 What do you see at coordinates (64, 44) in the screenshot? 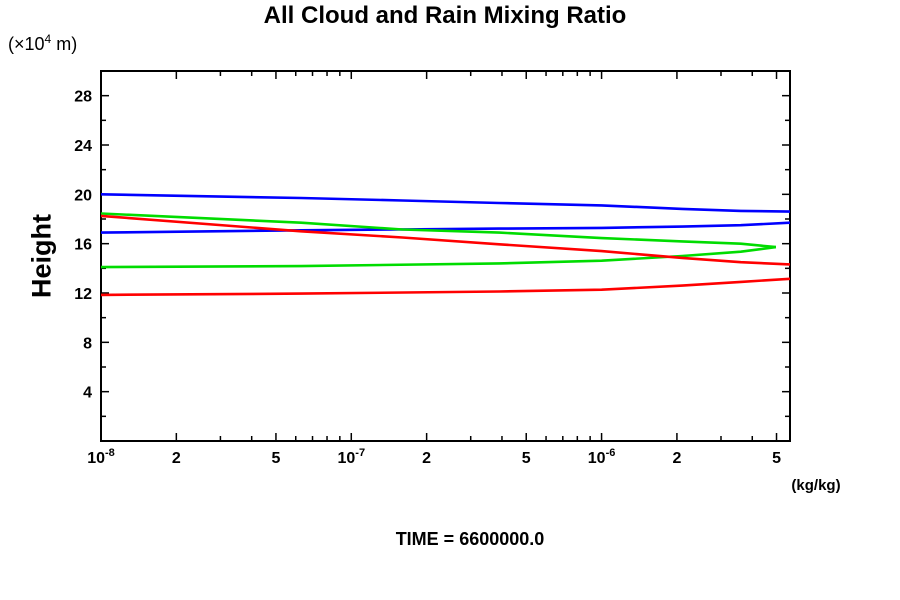
I see `y-unit-suffix: m)` at bounding box center [64, 44].